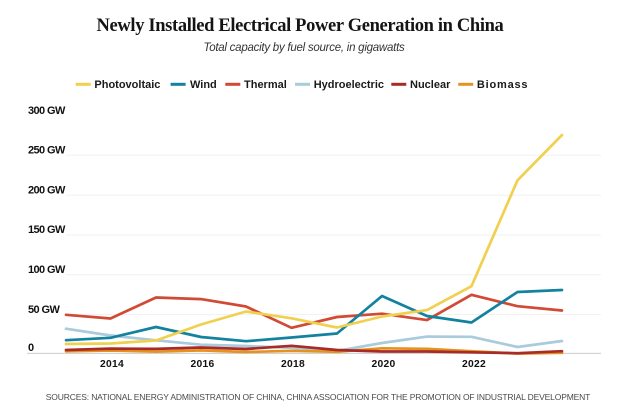 This screenshot has width=640, height=418. I want to click on svg-text: 300 GW, so click(47, 111).